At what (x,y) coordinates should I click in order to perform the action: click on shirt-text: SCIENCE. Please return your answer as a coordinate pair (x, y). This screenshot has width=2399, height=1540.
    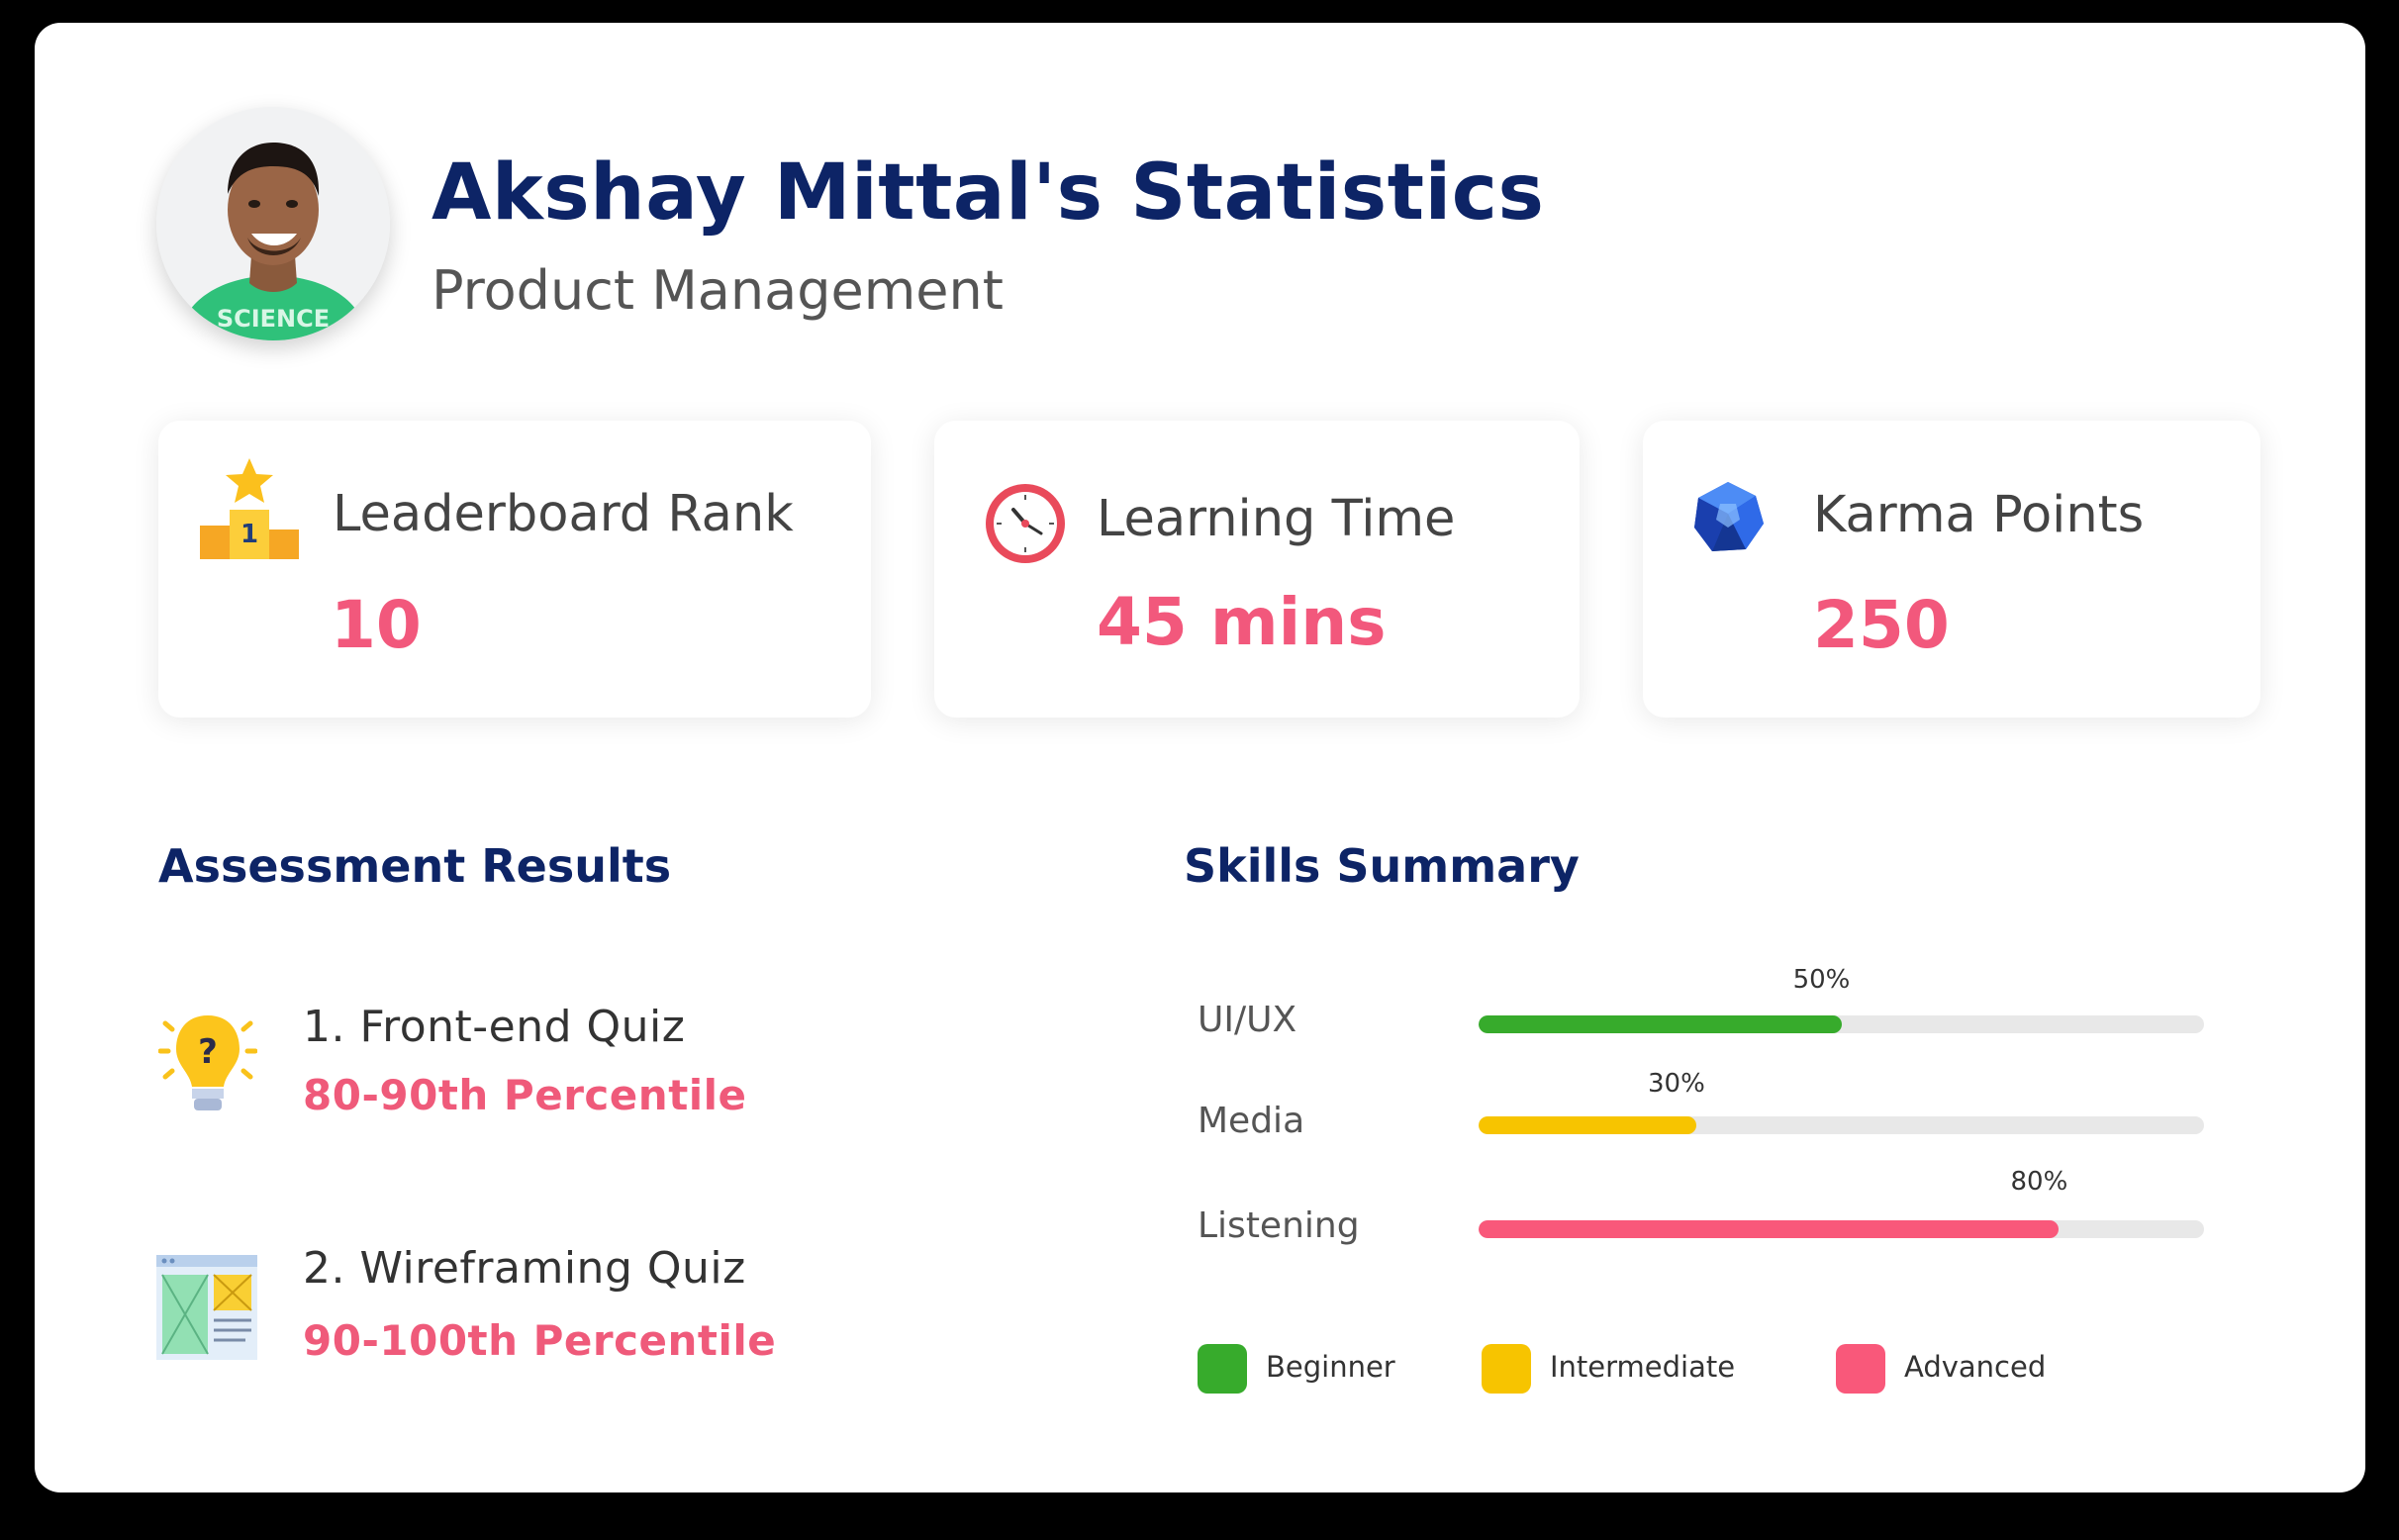
    Looking at the image, I should click on (273, 319).